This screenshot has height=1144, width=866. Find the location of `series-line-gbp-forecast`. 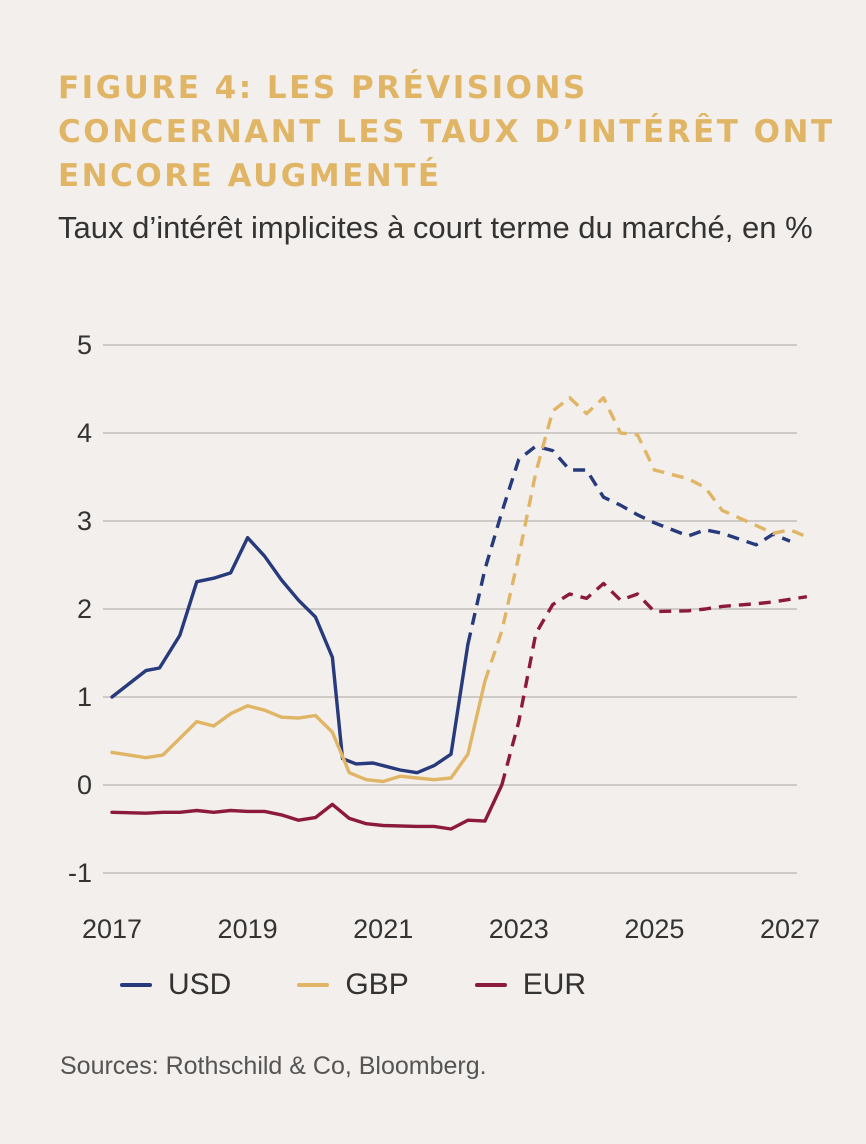

series-line-gbp-forecast is located at coordinates (645, 539).